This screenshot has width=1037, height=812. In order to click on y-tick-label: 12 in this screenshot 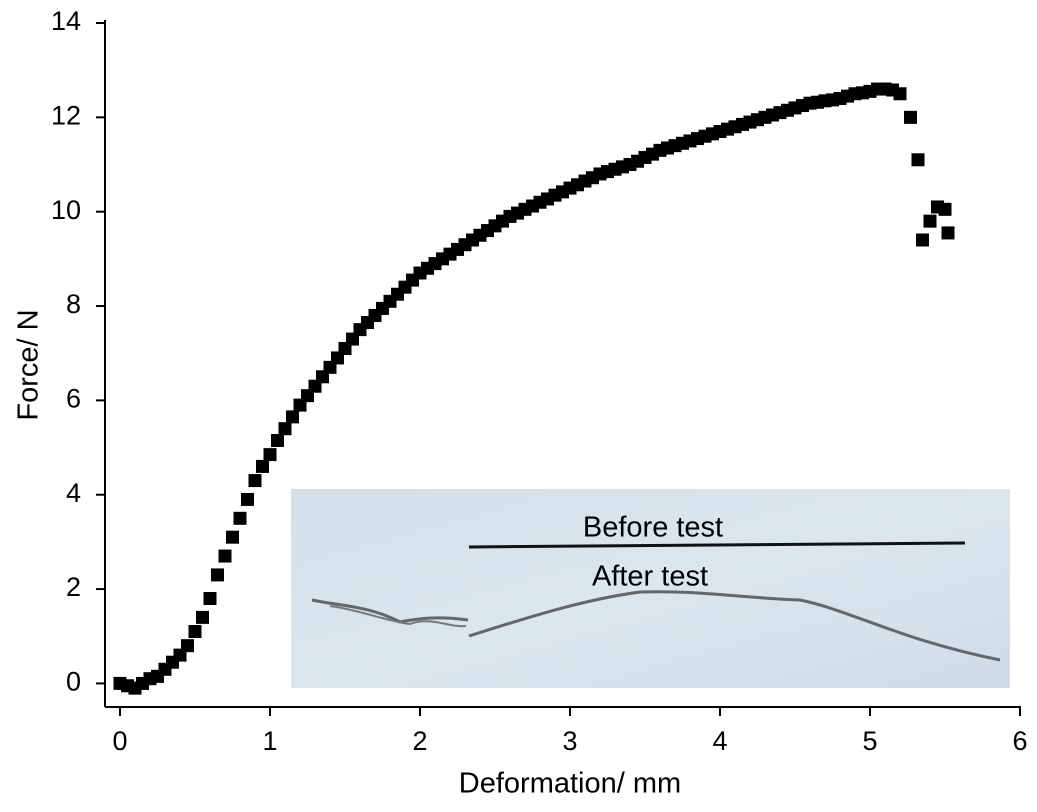, I will do `click(66, 115)`.